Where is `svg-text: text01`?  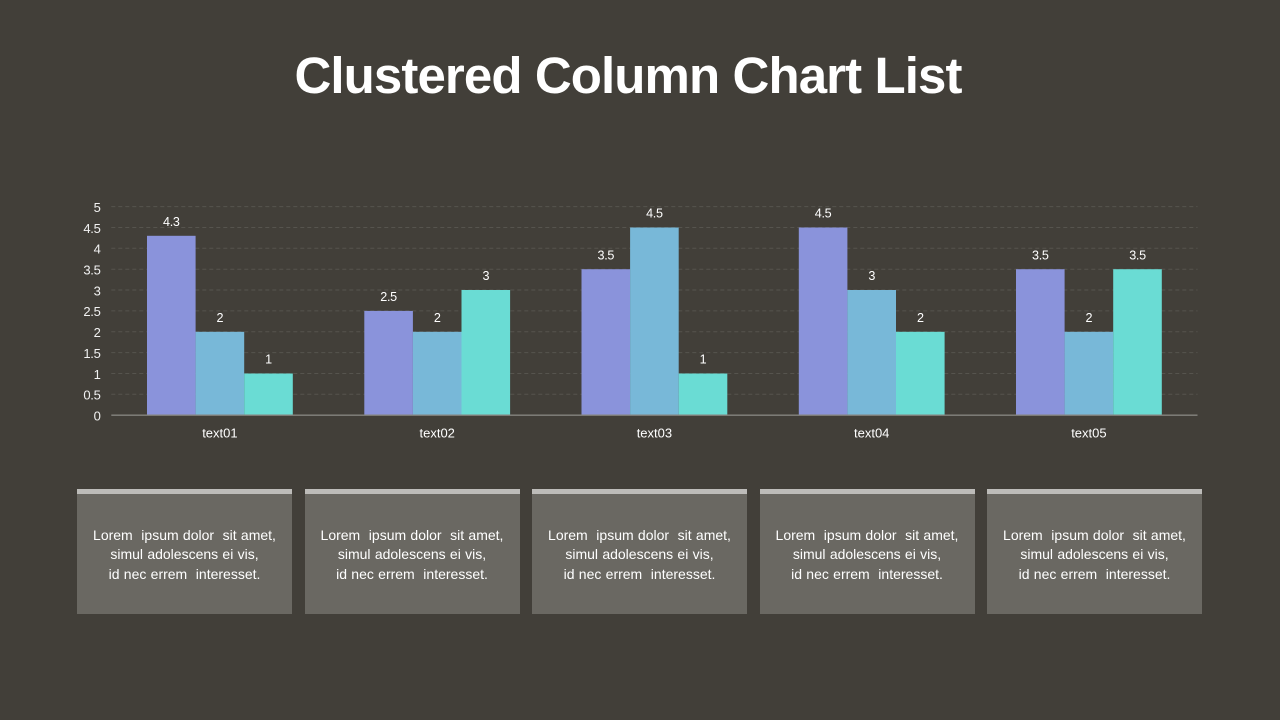 svg-text: text01 is located at coordinates (219, 433).